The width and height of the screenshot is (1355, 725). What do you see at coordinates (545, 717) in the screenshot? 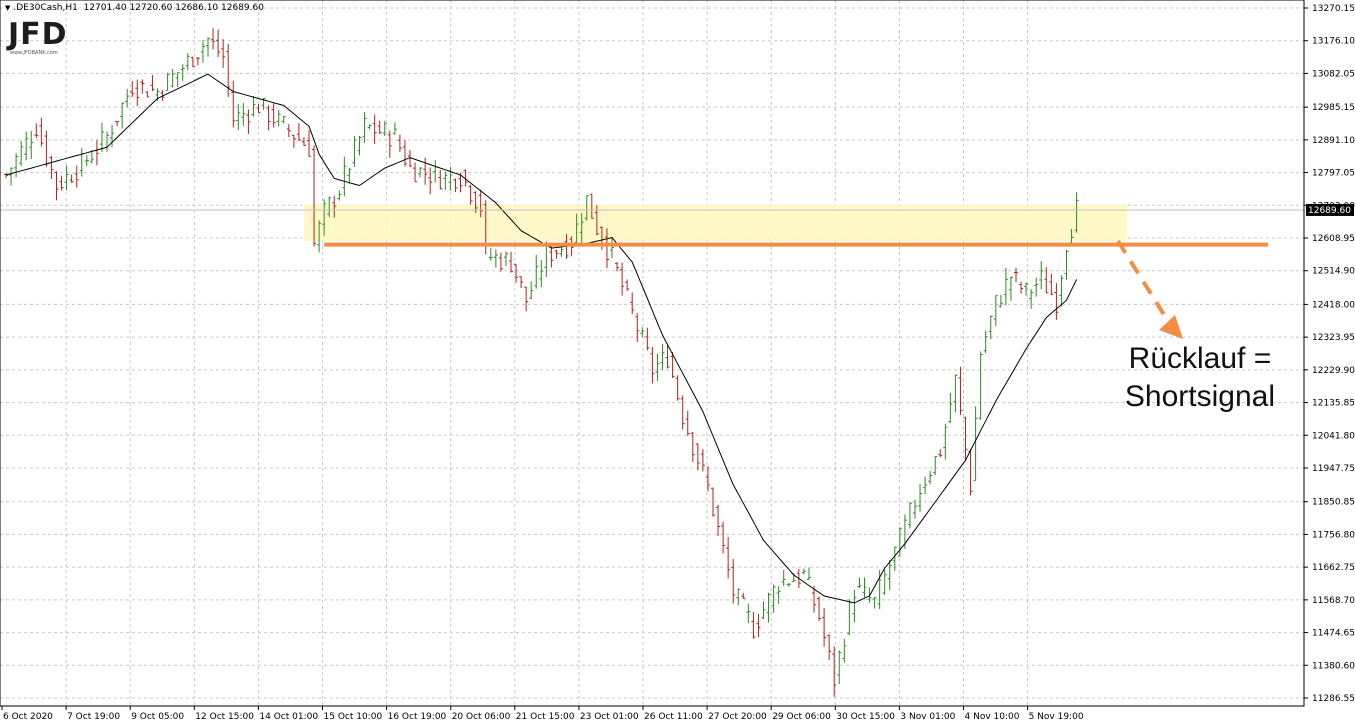
I see `time-tick-label: 21 Oct 15:00` at bounding box center [545, 717].